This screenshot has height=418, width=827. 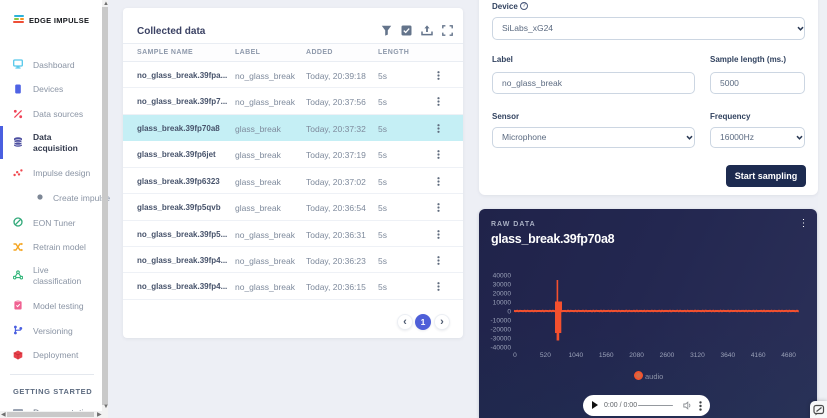 What do you see at coordinates (502, 293) in the screenshot?
I see `svg-text: 20000` at bounding box center [502, 293].